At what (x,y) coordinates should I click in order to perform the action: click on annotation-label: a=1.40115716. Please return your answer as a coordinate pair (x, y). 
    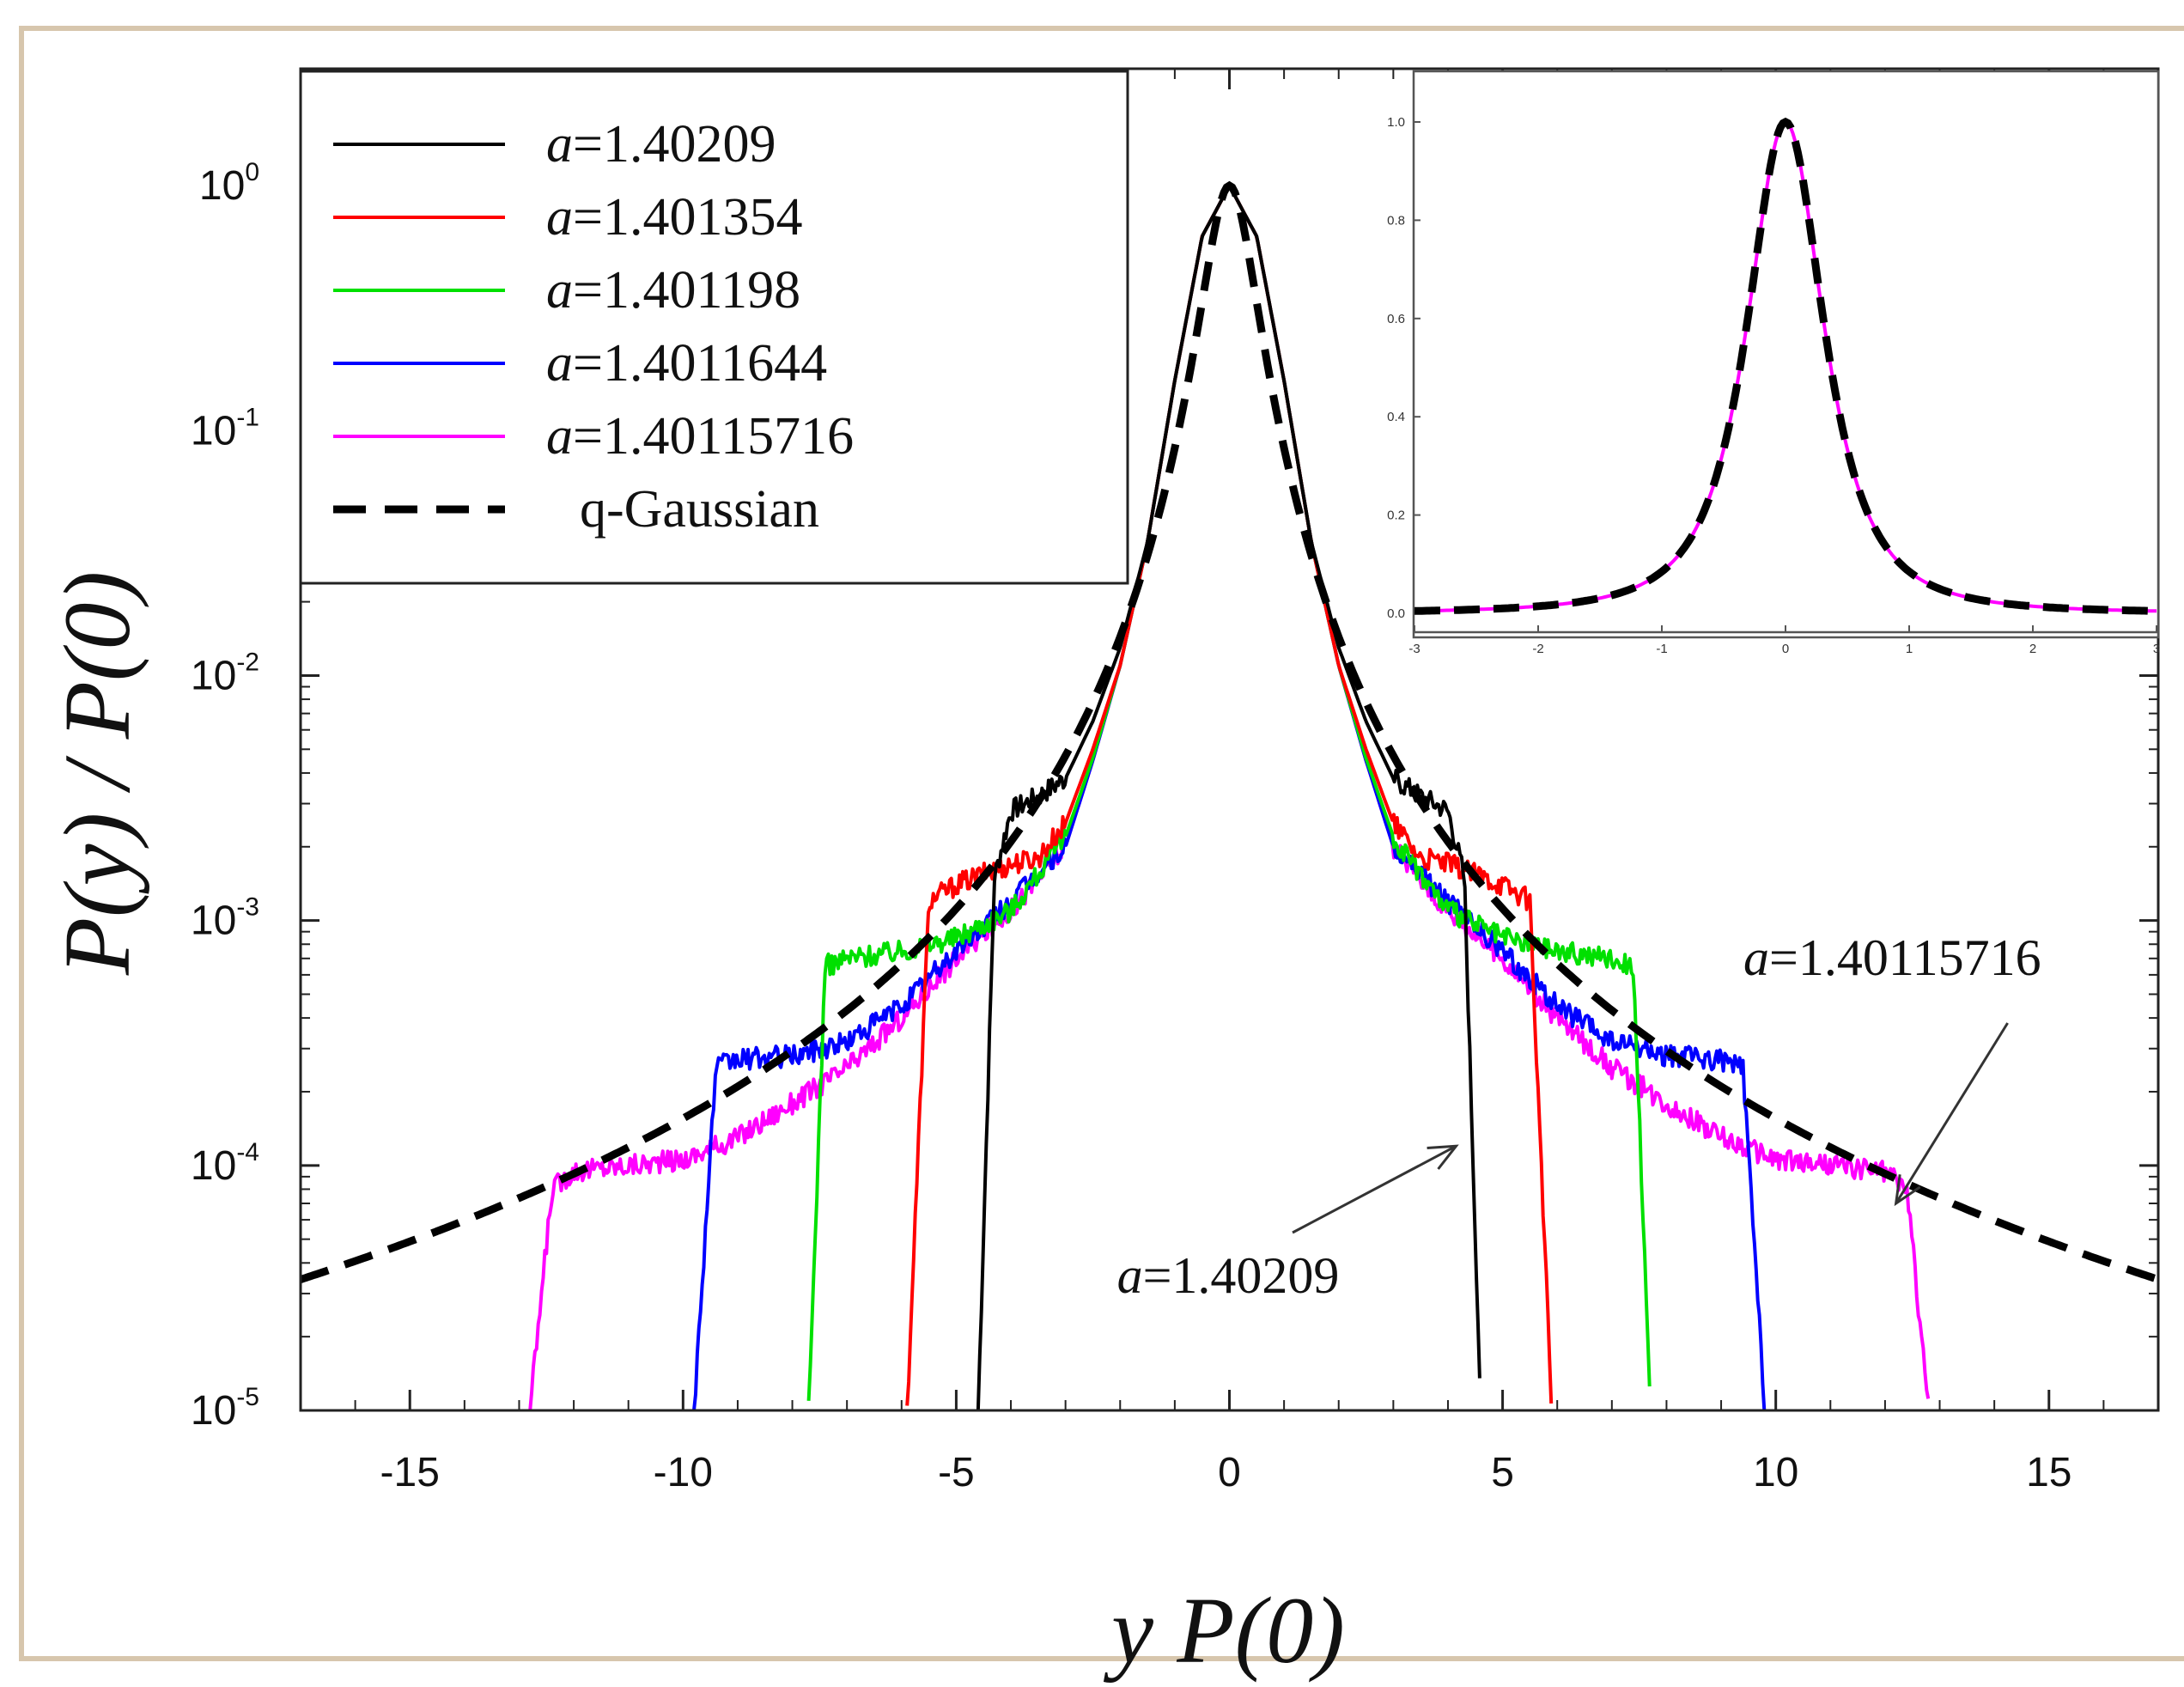
    Looking at the image, I should click on (1892, 958).